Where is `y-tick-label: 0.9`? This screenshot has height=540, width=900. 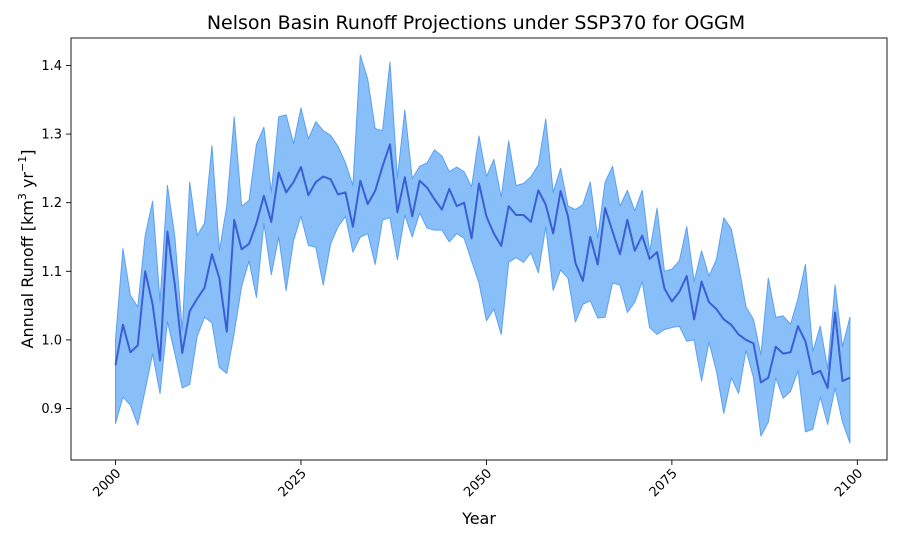 y-tick-label: 0.9 is located at coordinates (51, 409).